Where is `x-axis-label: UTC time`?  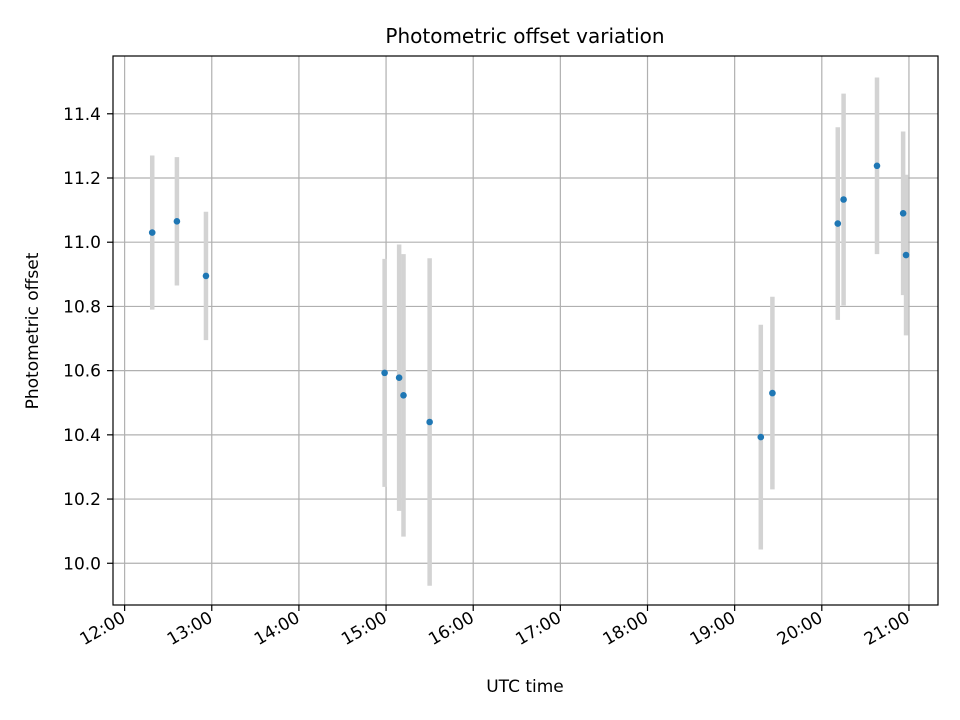 x-axis-label: UTC time is located at coordinates (525, 687).